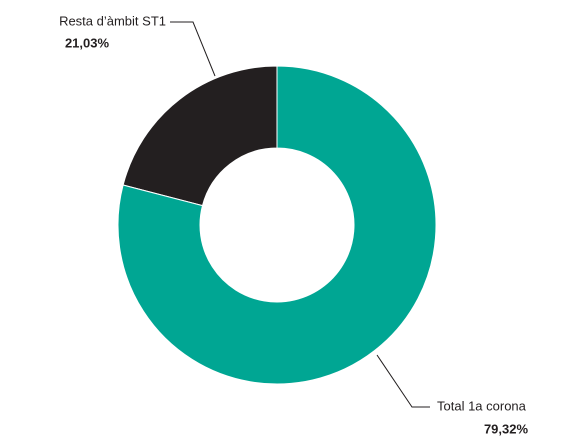 This screenshot has height=439, width=578. I want to click on slice, so click(200, 136).